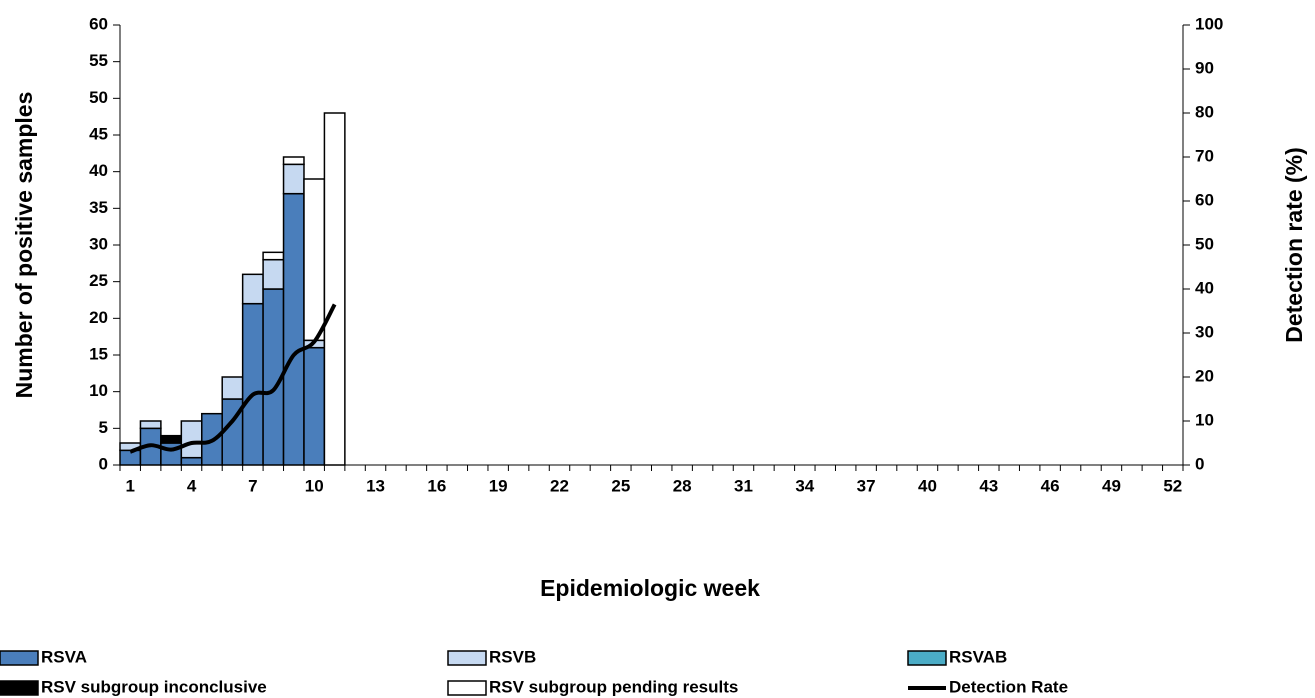  I want to click on x-tick-label: 34, so click(804, 485).